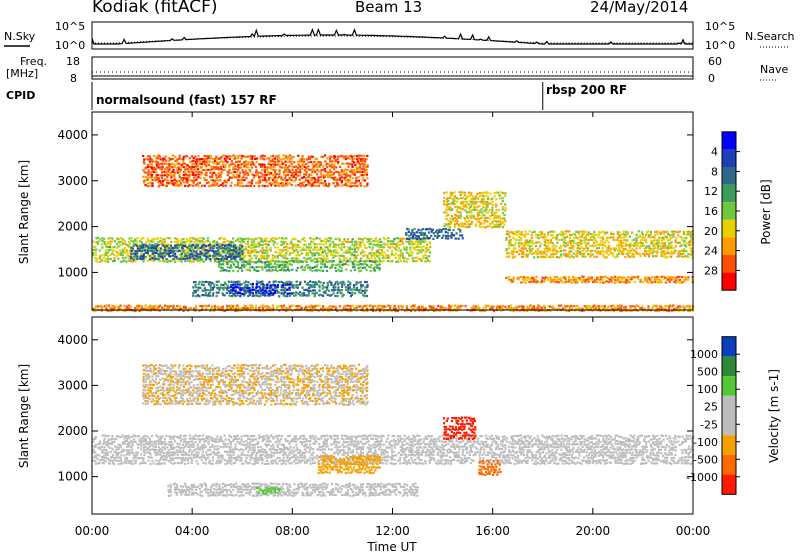 This screenshot has width=800, height=554. I want to click on velocity-ytick-label: 4000, so click(72, 340).